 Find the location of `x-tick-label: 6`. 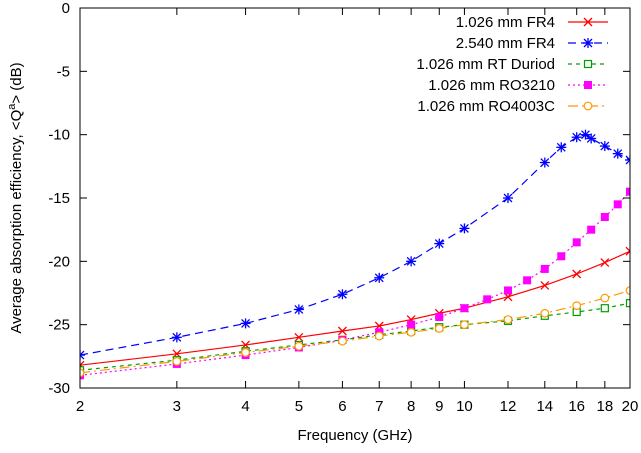

x-tick-label: 6 is located at coordinates (342, 406).